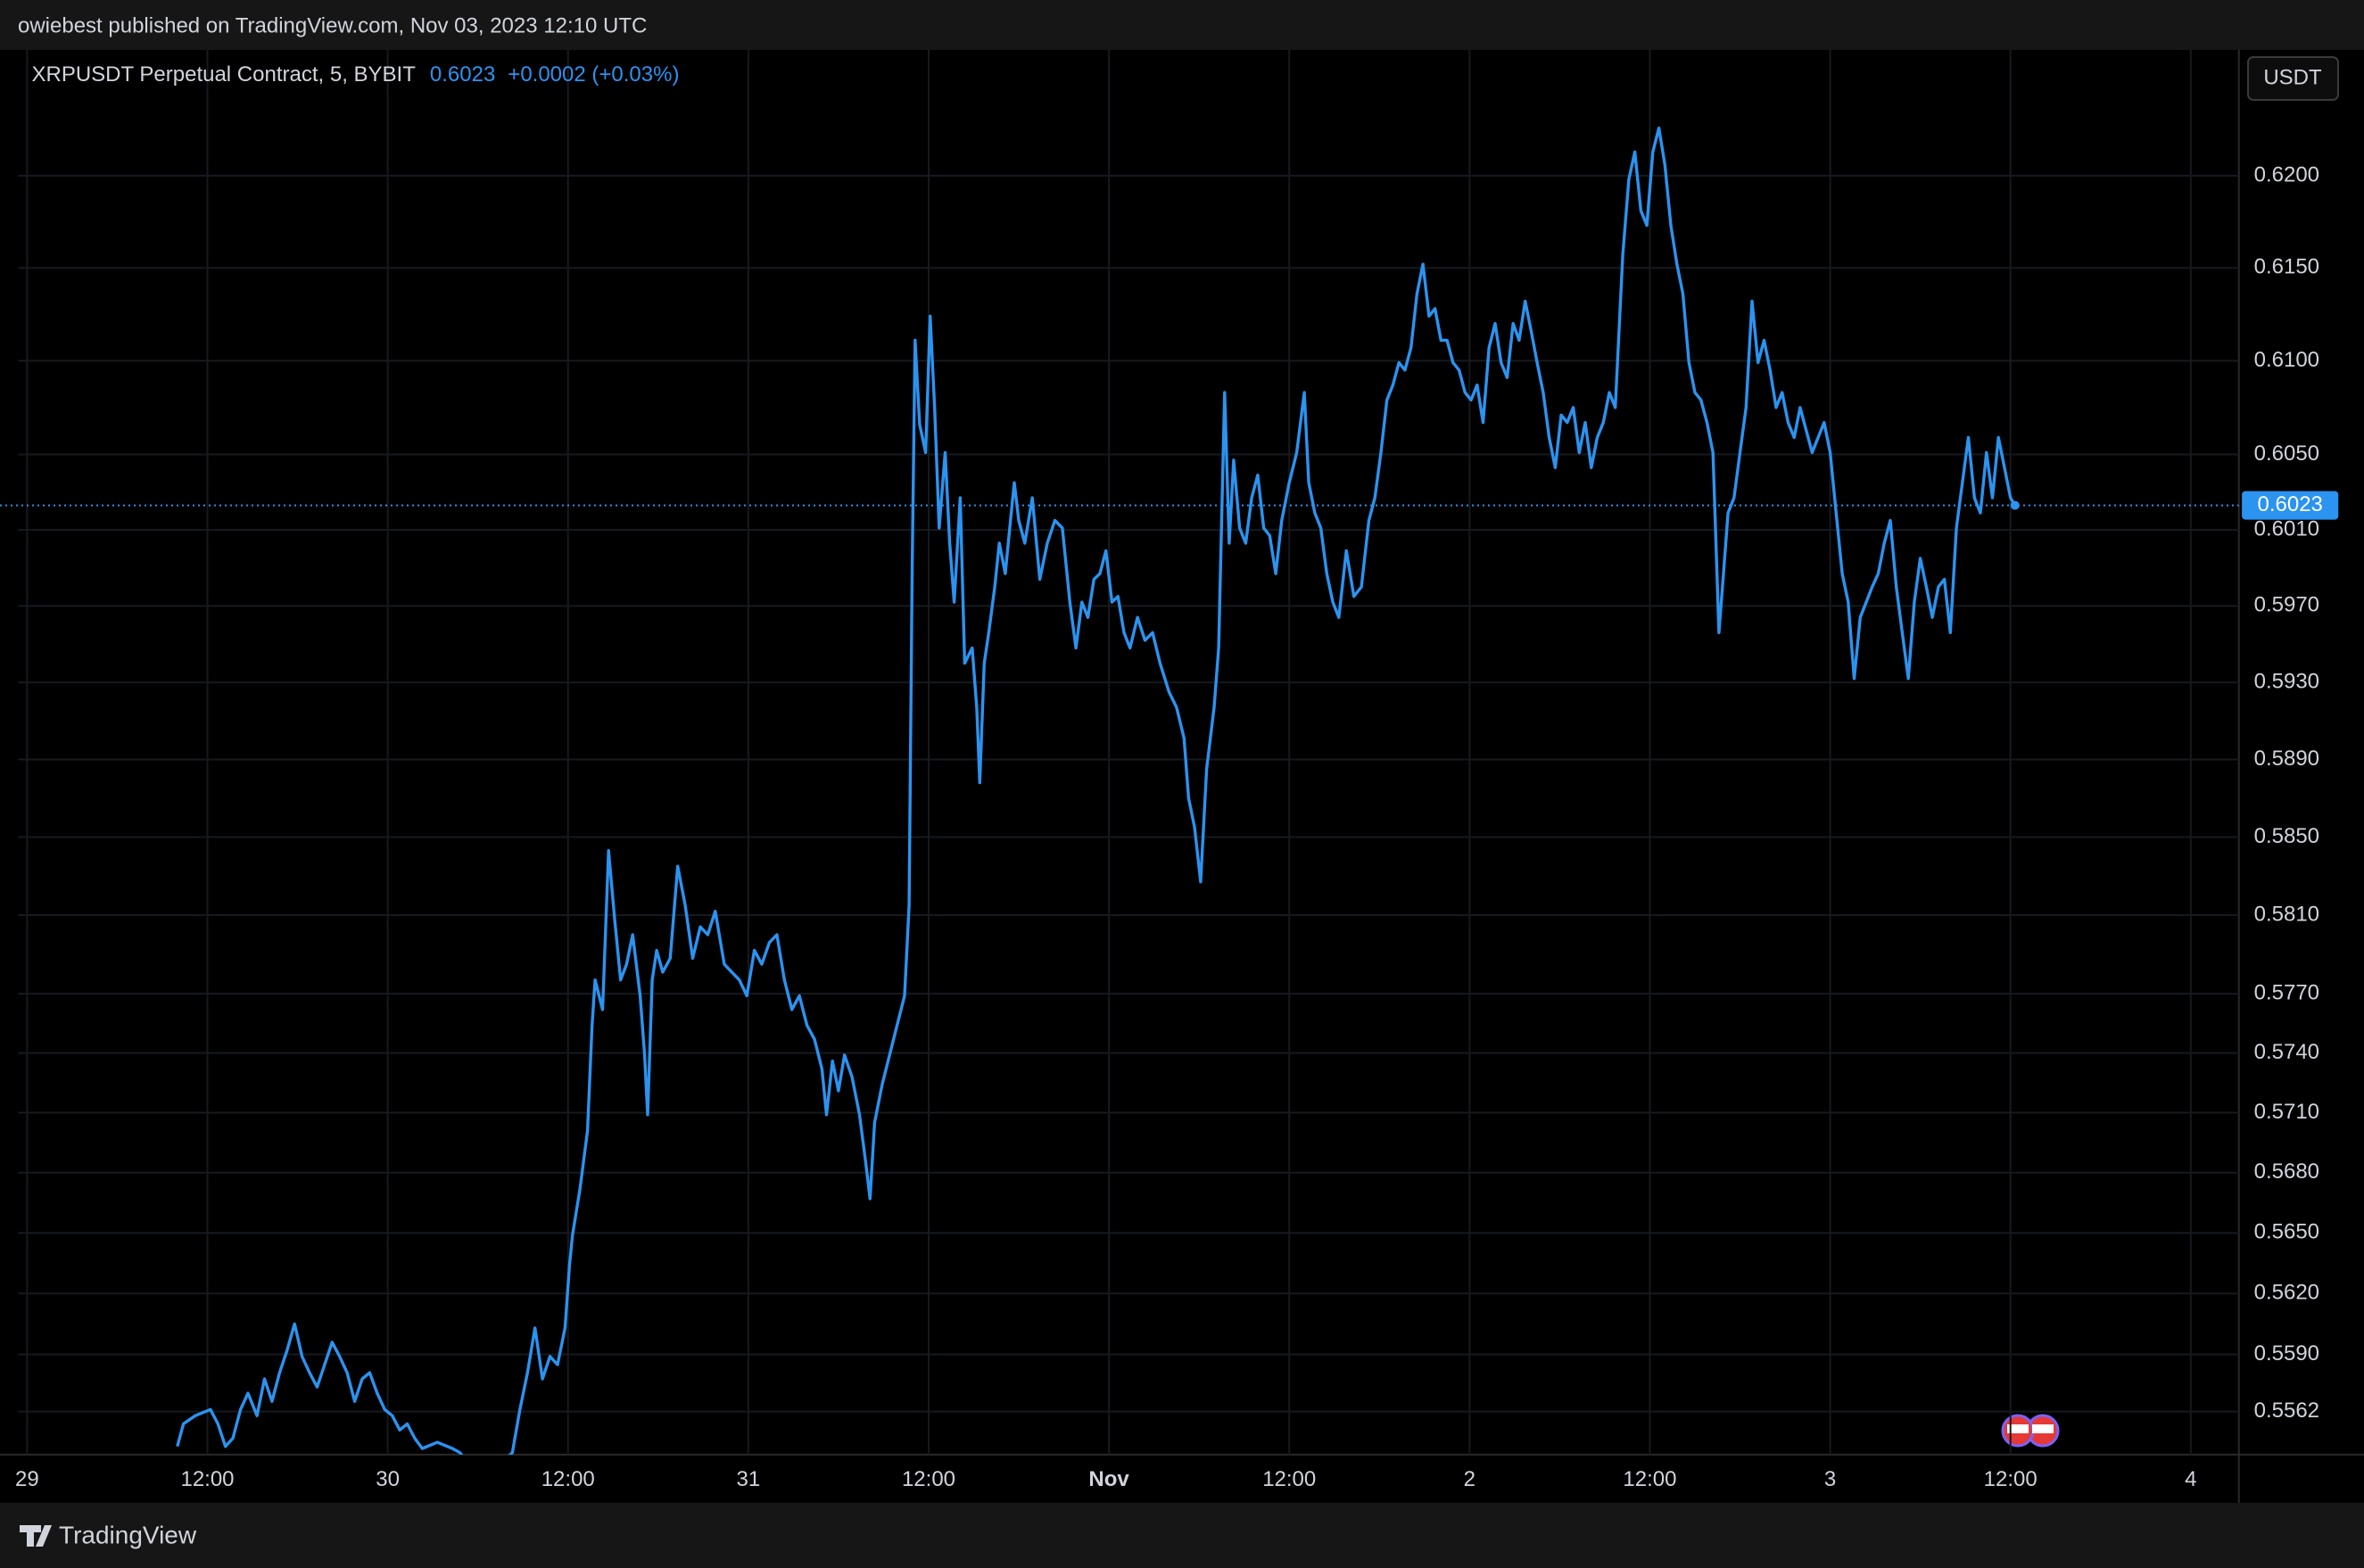 The height and width of the screenshot is (1568, 2364). What do you see at coordinates (2286, 1171) in the screenshot?
I see `y-tick-label: 0.5680` at bounding box center [2286, 1171].